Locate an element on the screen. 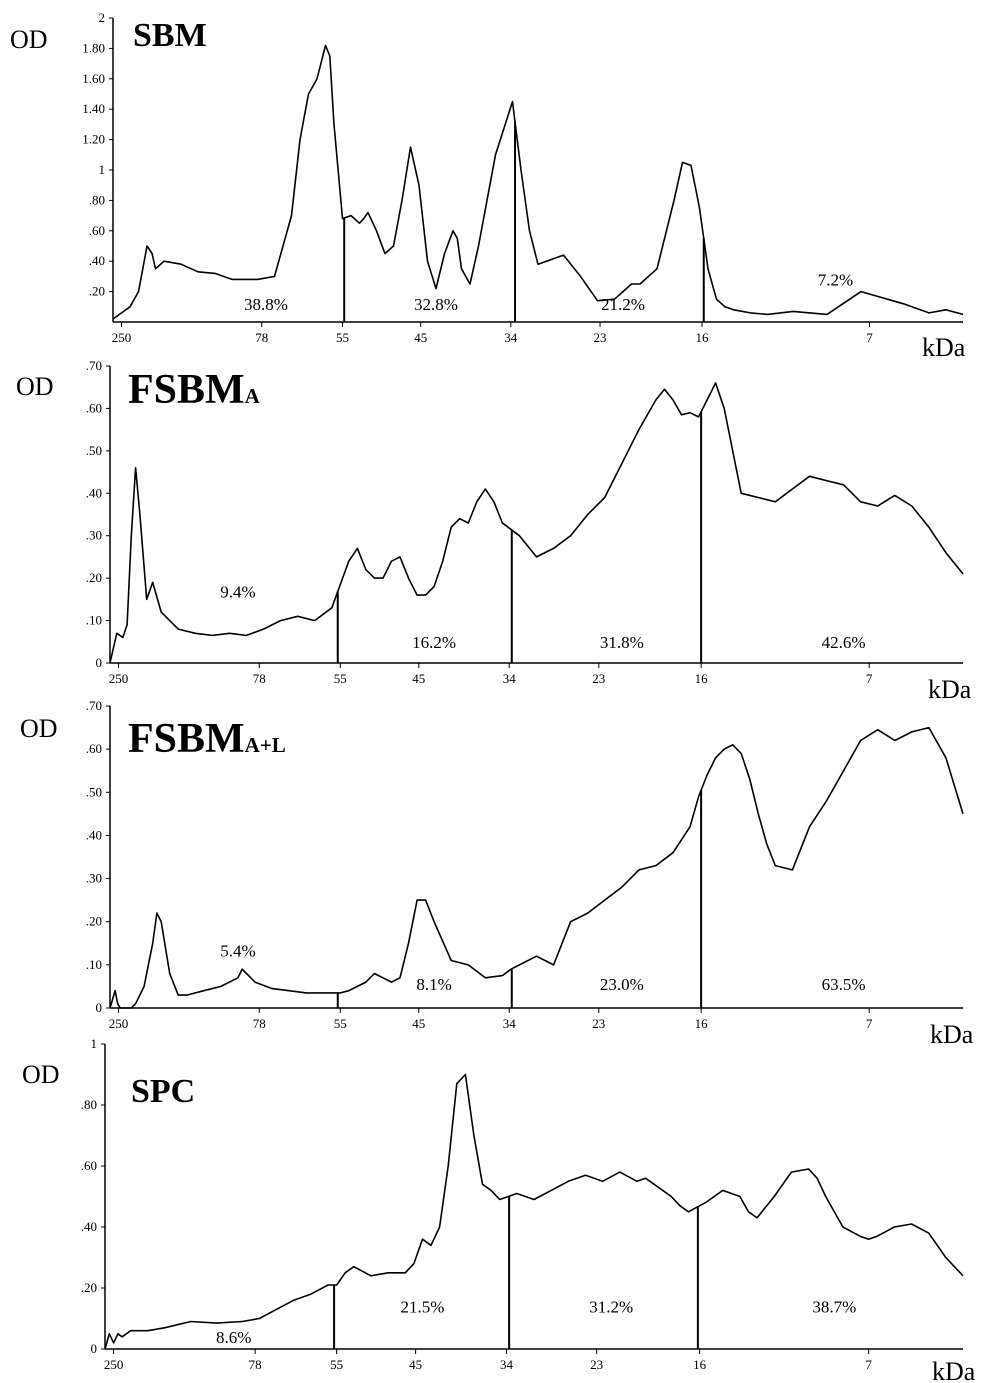  chart-title: FSBMA+L is located at coordinates (207, 739).